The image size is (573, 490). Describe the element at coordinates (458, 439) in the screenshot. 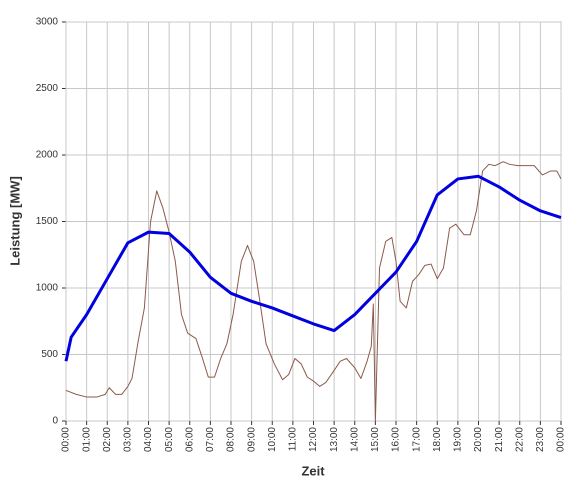

I see `x-tick-label: 19:00` at that location.